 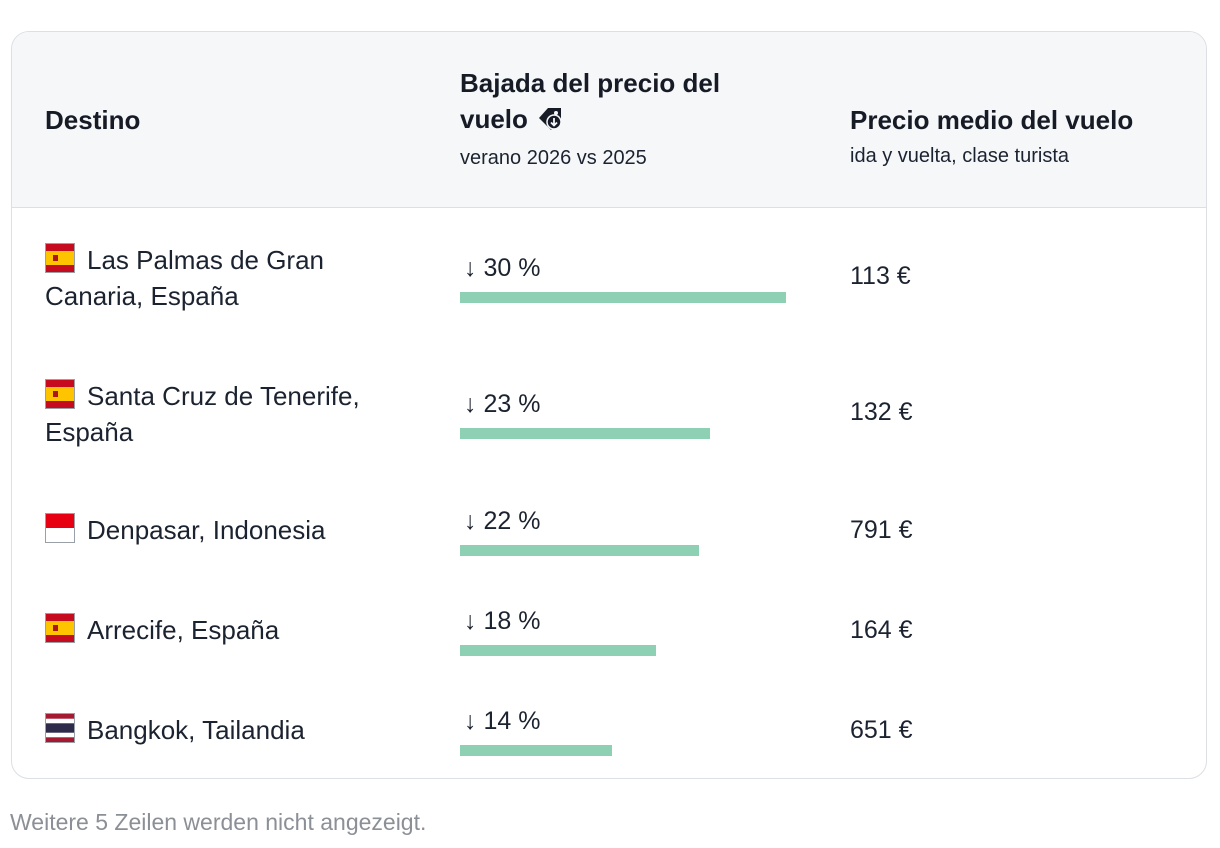 What do you see at coordinates (60, 528) in the screenshot?
I see `indonesia-flag-icon` at bounding box center [60, 528].